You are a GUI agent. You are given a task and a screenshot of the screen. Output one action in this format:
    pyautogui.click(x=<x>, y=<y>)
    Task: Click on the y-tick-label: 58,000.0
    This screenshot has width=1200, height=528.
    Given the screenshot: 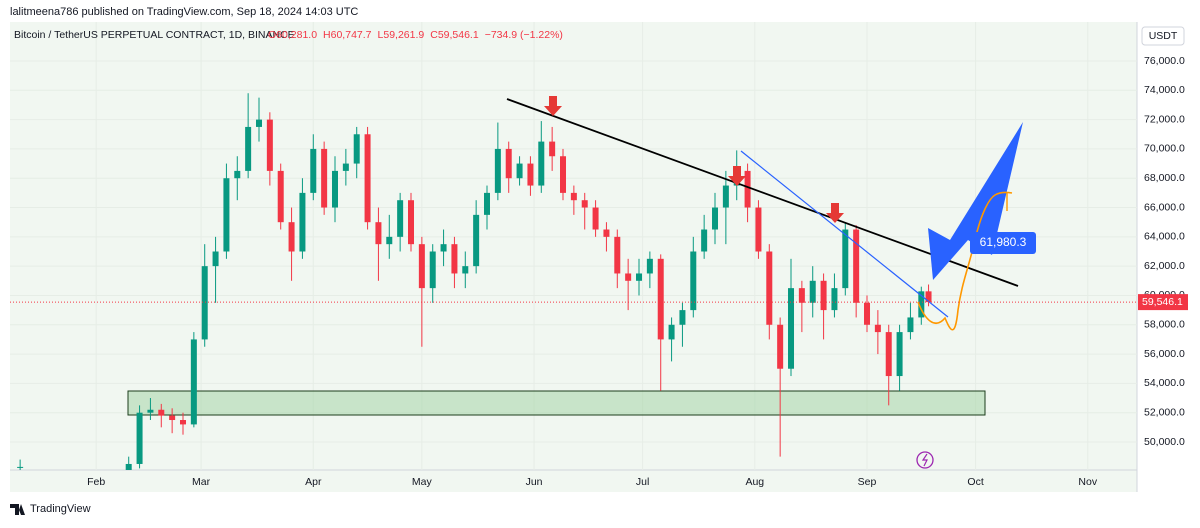 What is the action you would take?
    pyautogui.click(x=1164, y=325)
    